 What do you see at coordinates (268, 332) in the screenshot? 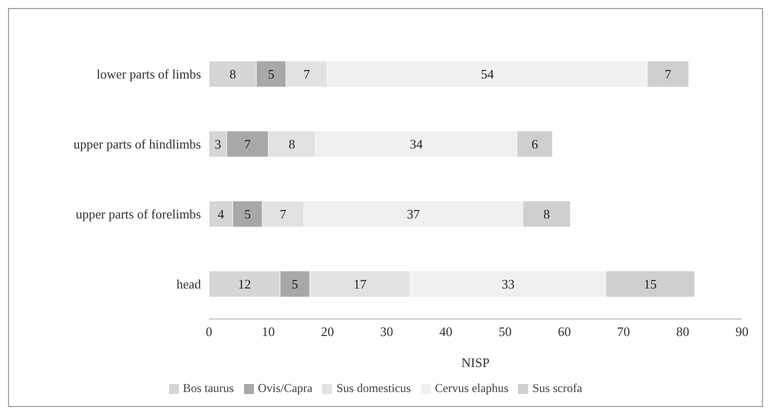
I see `x-tick-label: 10` at bounding box center [268, 332].